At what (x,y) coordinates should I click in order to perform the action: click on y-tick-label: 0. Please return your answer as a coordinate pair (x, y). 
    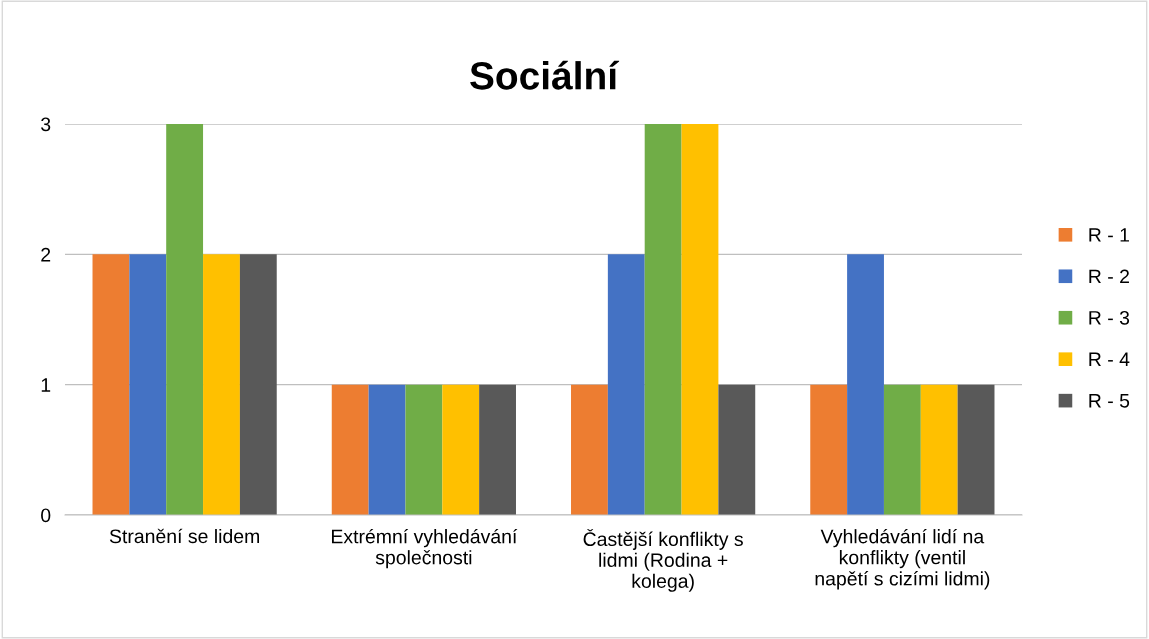
    Looking at the image, I should click on (46, 515).